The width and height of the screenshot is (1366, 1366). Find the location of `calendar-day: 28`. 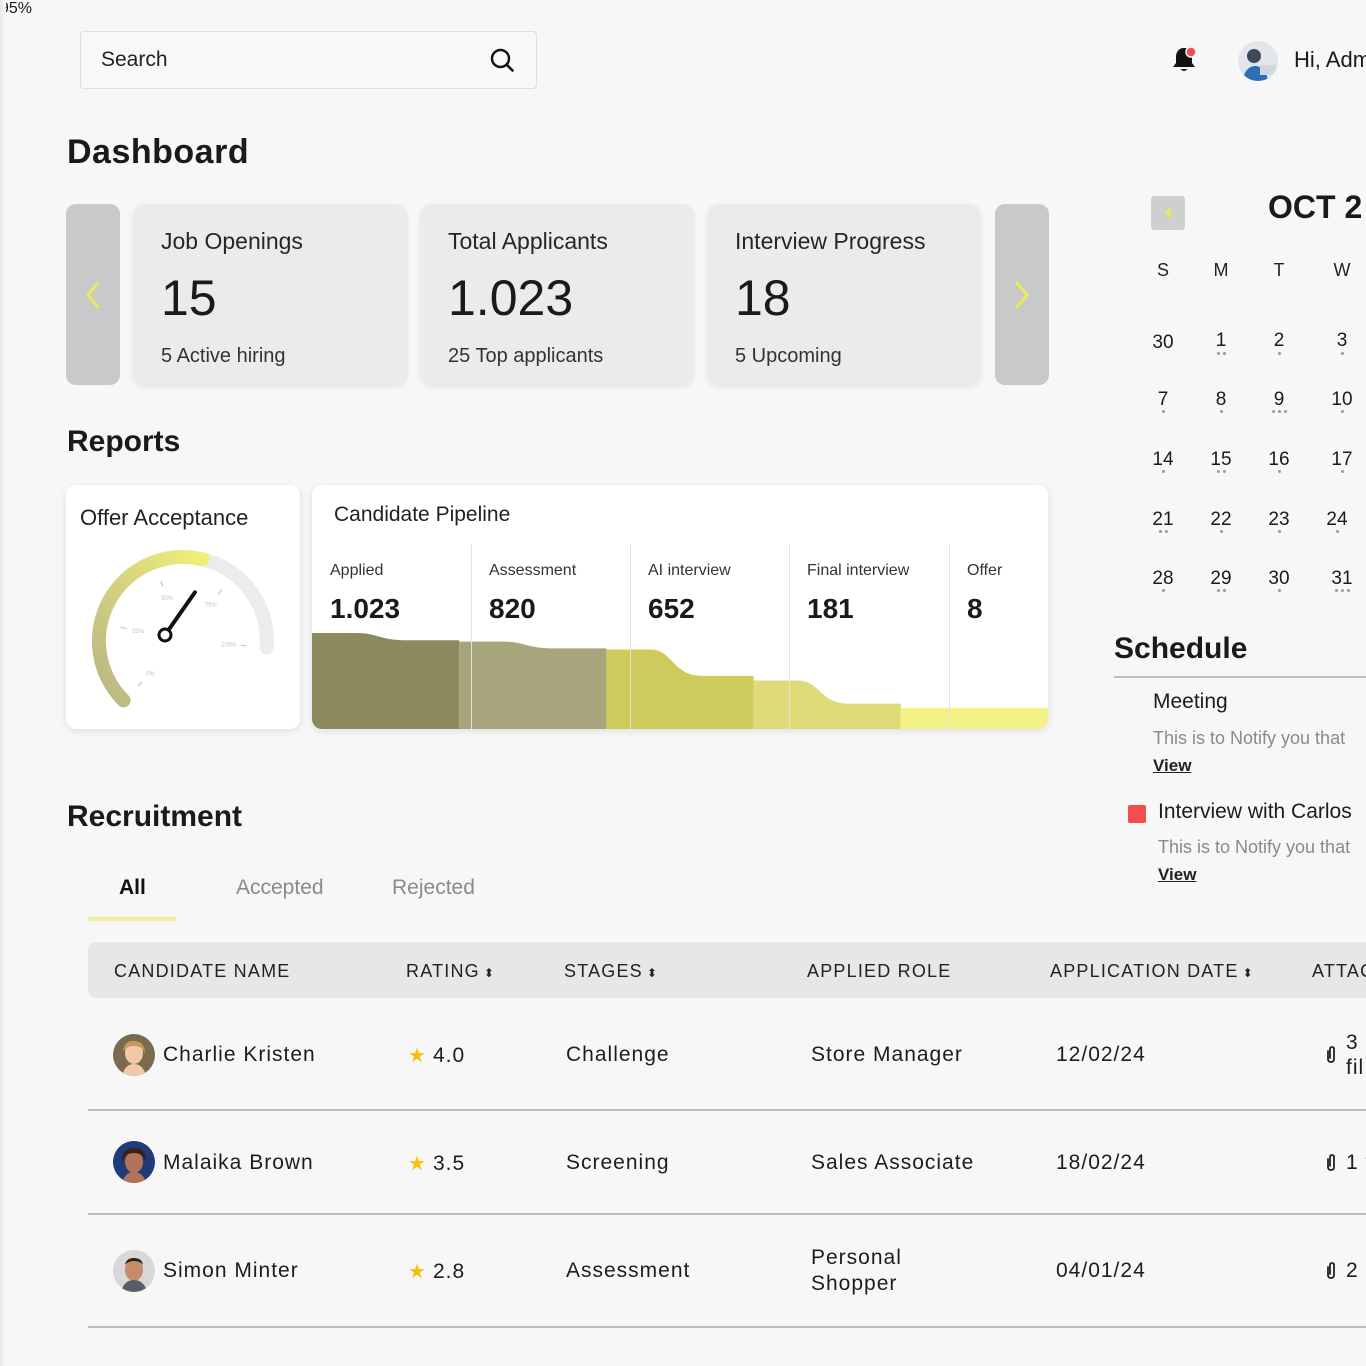

calendar-day: 28 is located at coordinates (1163, 578).